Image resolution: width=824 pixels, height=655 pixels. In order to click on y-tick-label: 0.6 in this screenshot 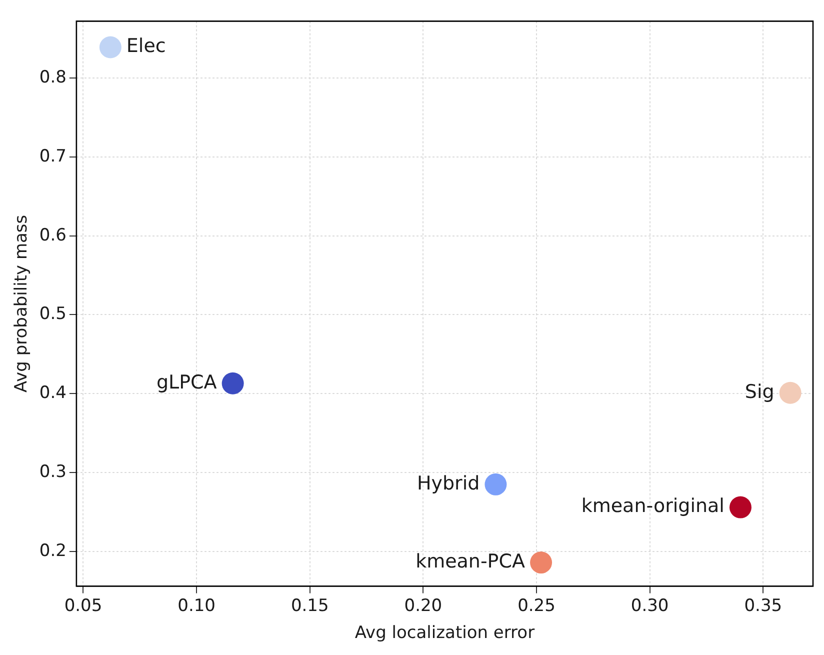, I will do `click(52, 235)`.